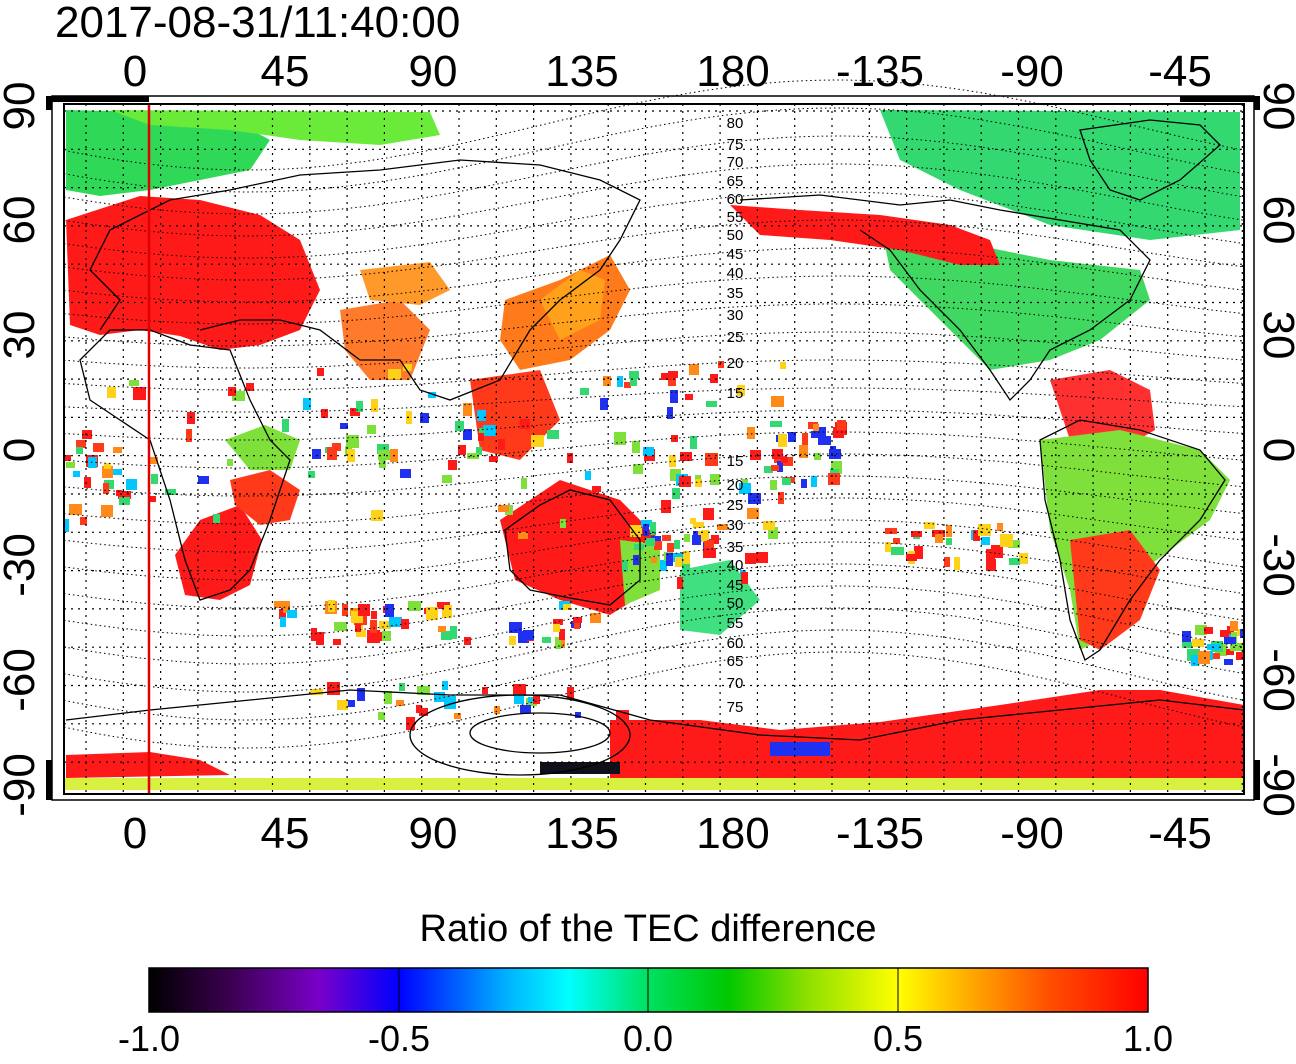 The image size is (1296, 1064). I want to click on coastline-africa, so click(185, 465).